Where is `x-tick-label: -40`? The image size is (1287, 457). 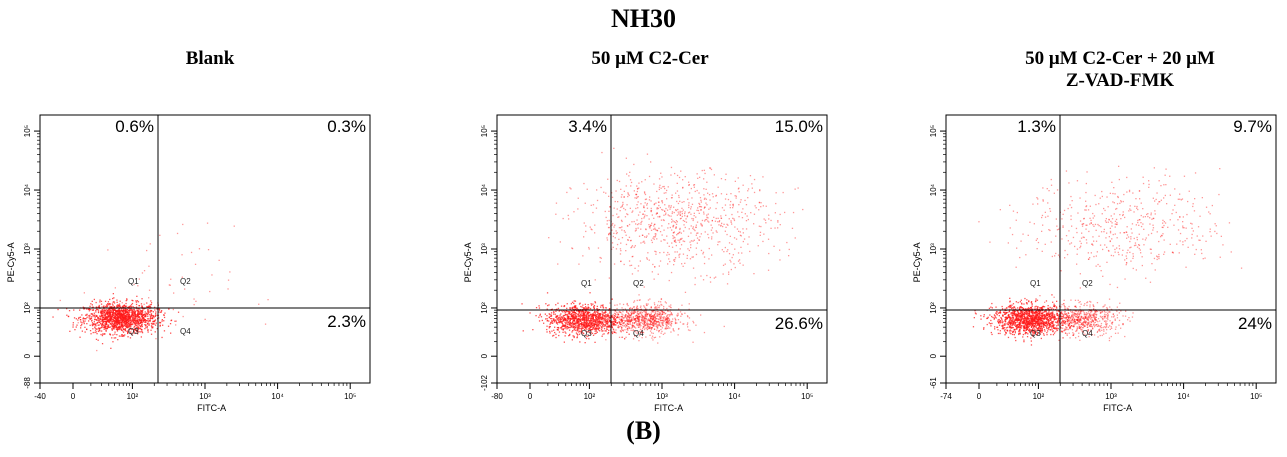
x-tick-label: -40 is located at coordinates (40, 396).